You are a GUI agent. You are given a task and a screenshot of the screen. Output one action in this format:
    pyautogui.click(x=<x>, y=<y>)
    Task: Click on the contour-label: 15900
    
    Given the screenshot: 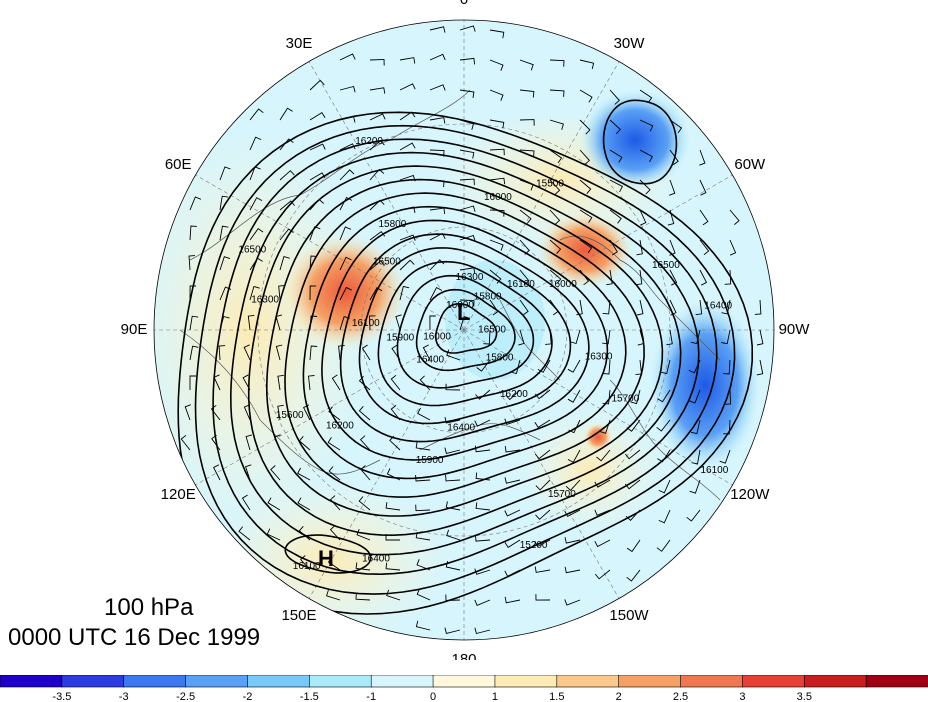 What is the action you would take?
    pyautogui.click(x=400, y=337)
    